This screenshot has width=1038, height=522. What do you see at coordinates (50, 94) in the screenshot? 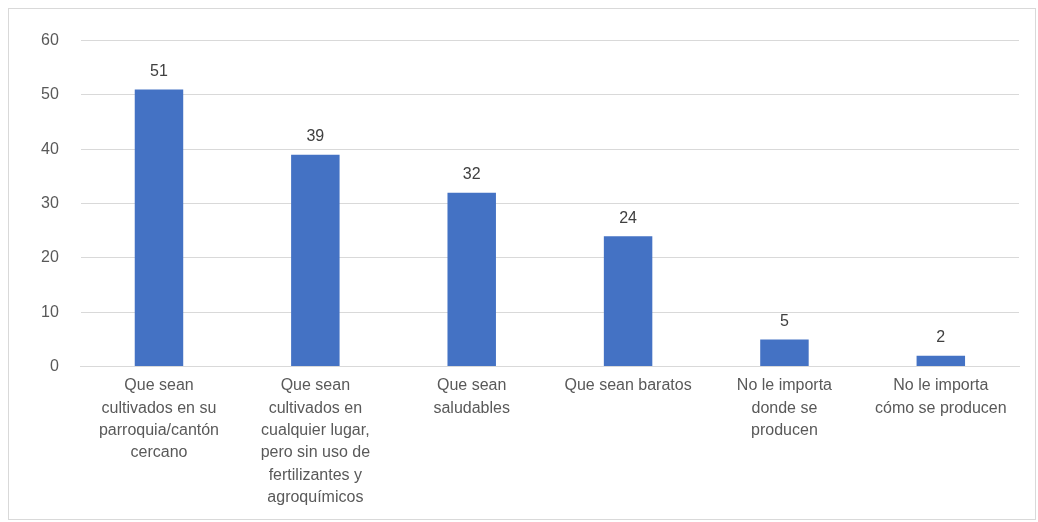
I see `y-tick-label: 50` at bounding box center [50, 94].